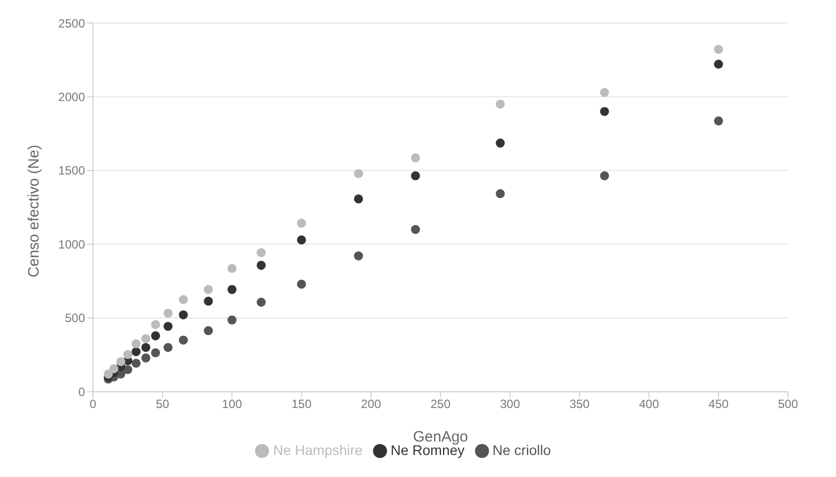 Image resolution: width=836 pixels, height=477 pixels. What do you see at coordinates (579, 404) in the screenshot?
I see `x-tick-label: 350` at bounding box center [579, 404].